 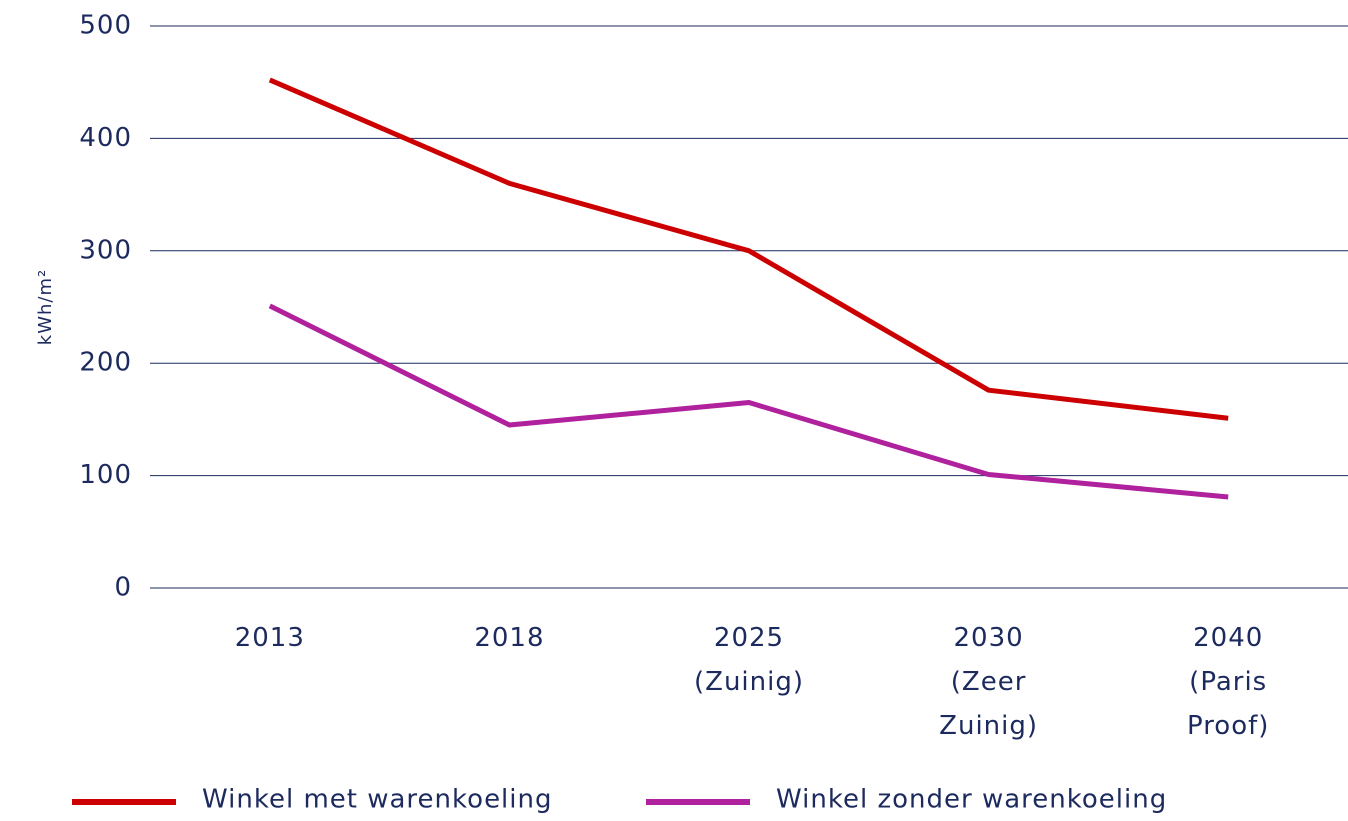 I want to click on y-tick-label: 100, so click(x=105, y=475).